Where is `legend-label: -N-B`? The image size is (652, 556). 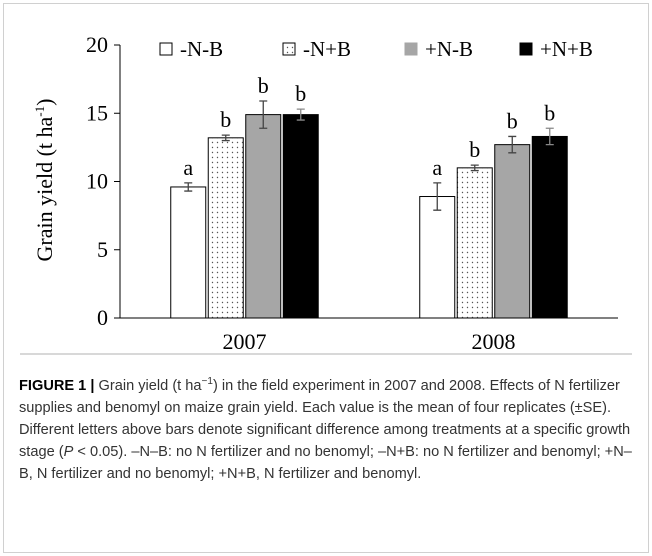 legend-label: -N-B is located at coordinates (201, 49).